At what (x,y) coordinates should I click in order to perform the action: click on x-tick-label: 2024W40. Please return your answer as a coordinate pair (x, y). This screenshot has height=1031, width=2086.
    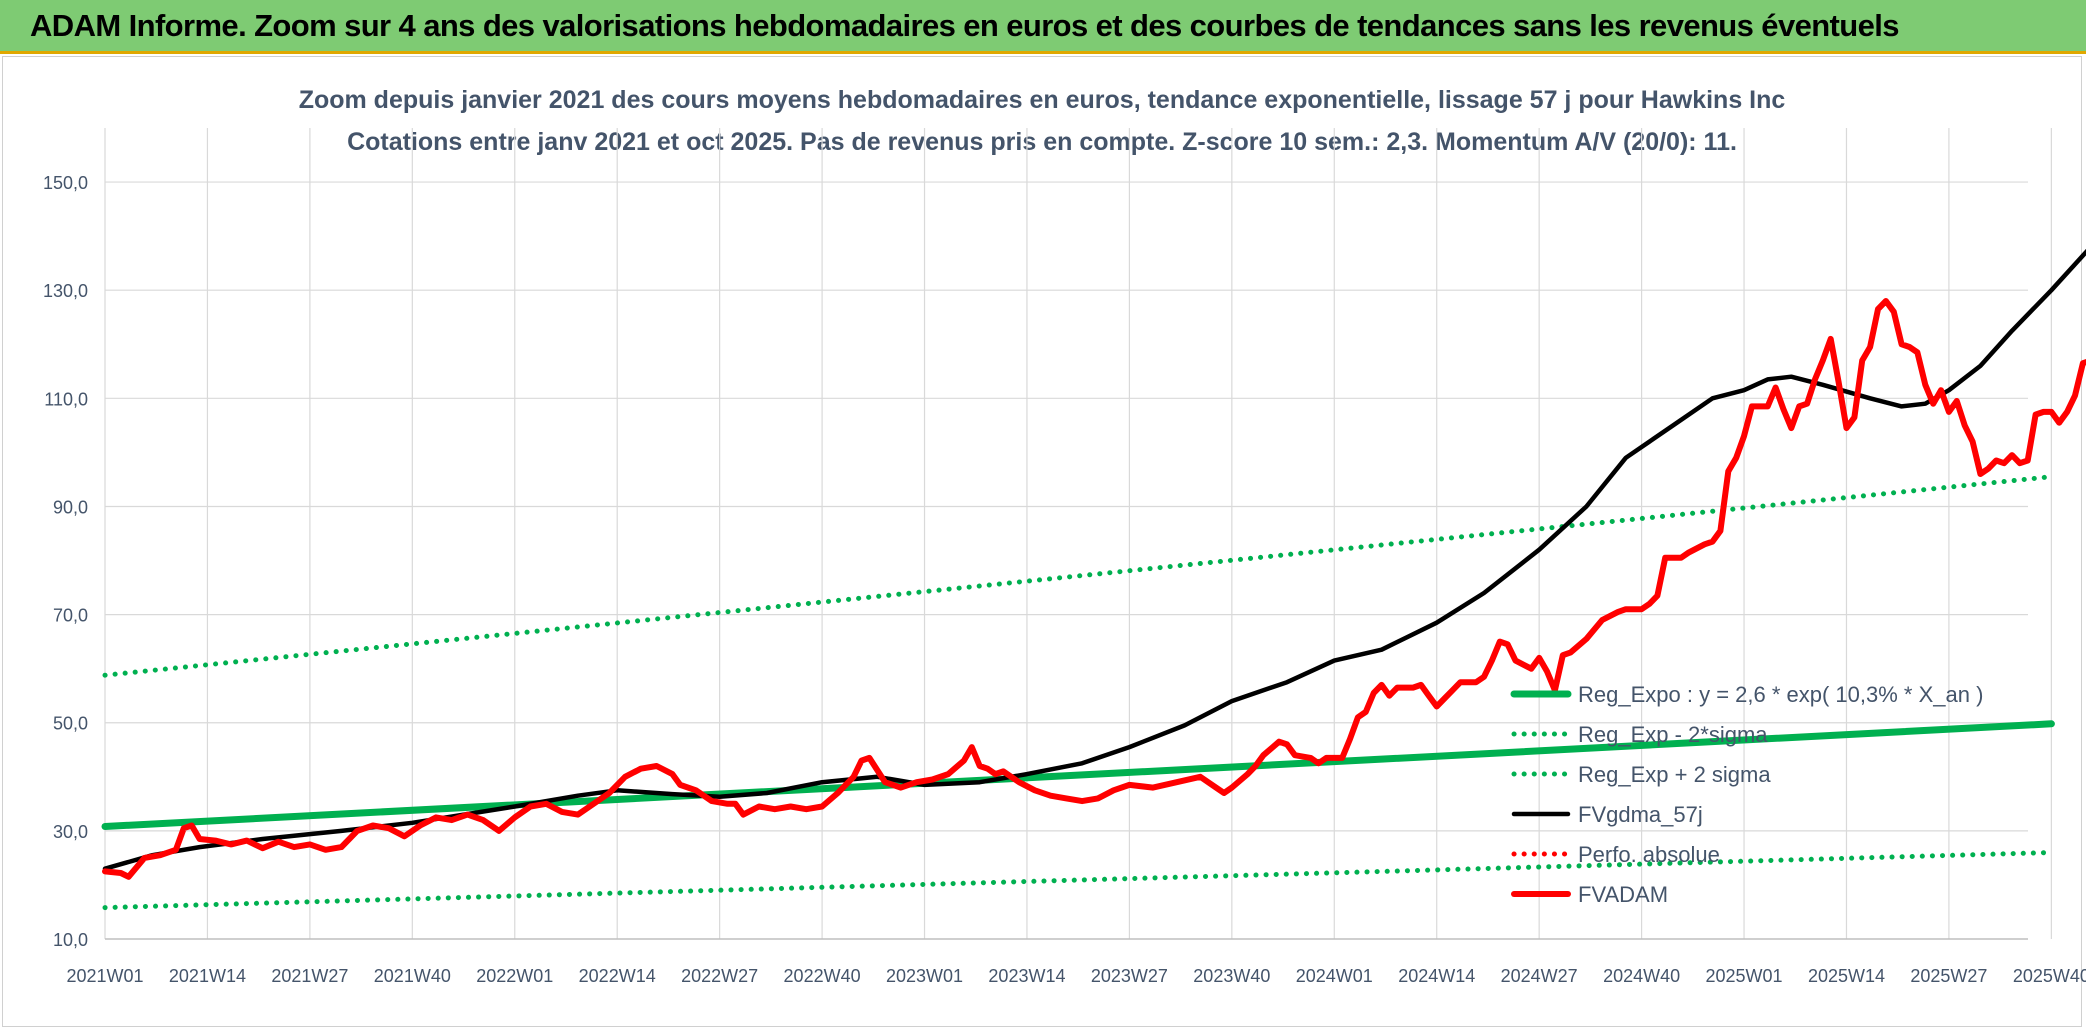
    Looking at the image, I should click on (1641, 976).